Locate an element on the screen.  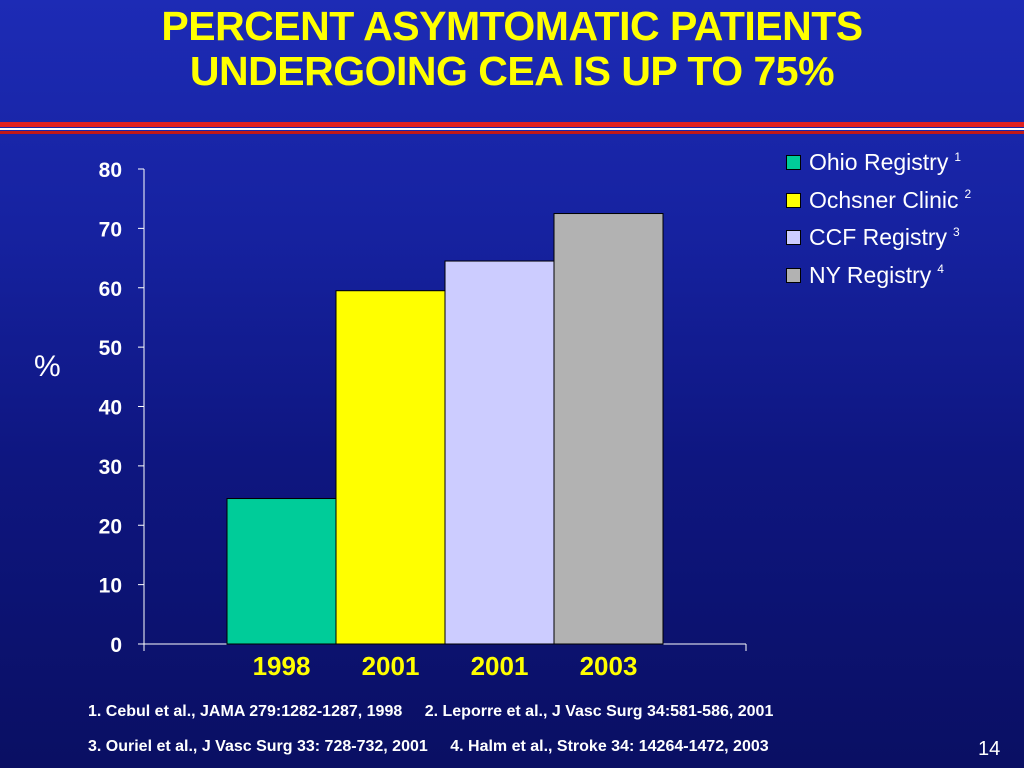
header-divider-white is located at coordinates (512, 129).